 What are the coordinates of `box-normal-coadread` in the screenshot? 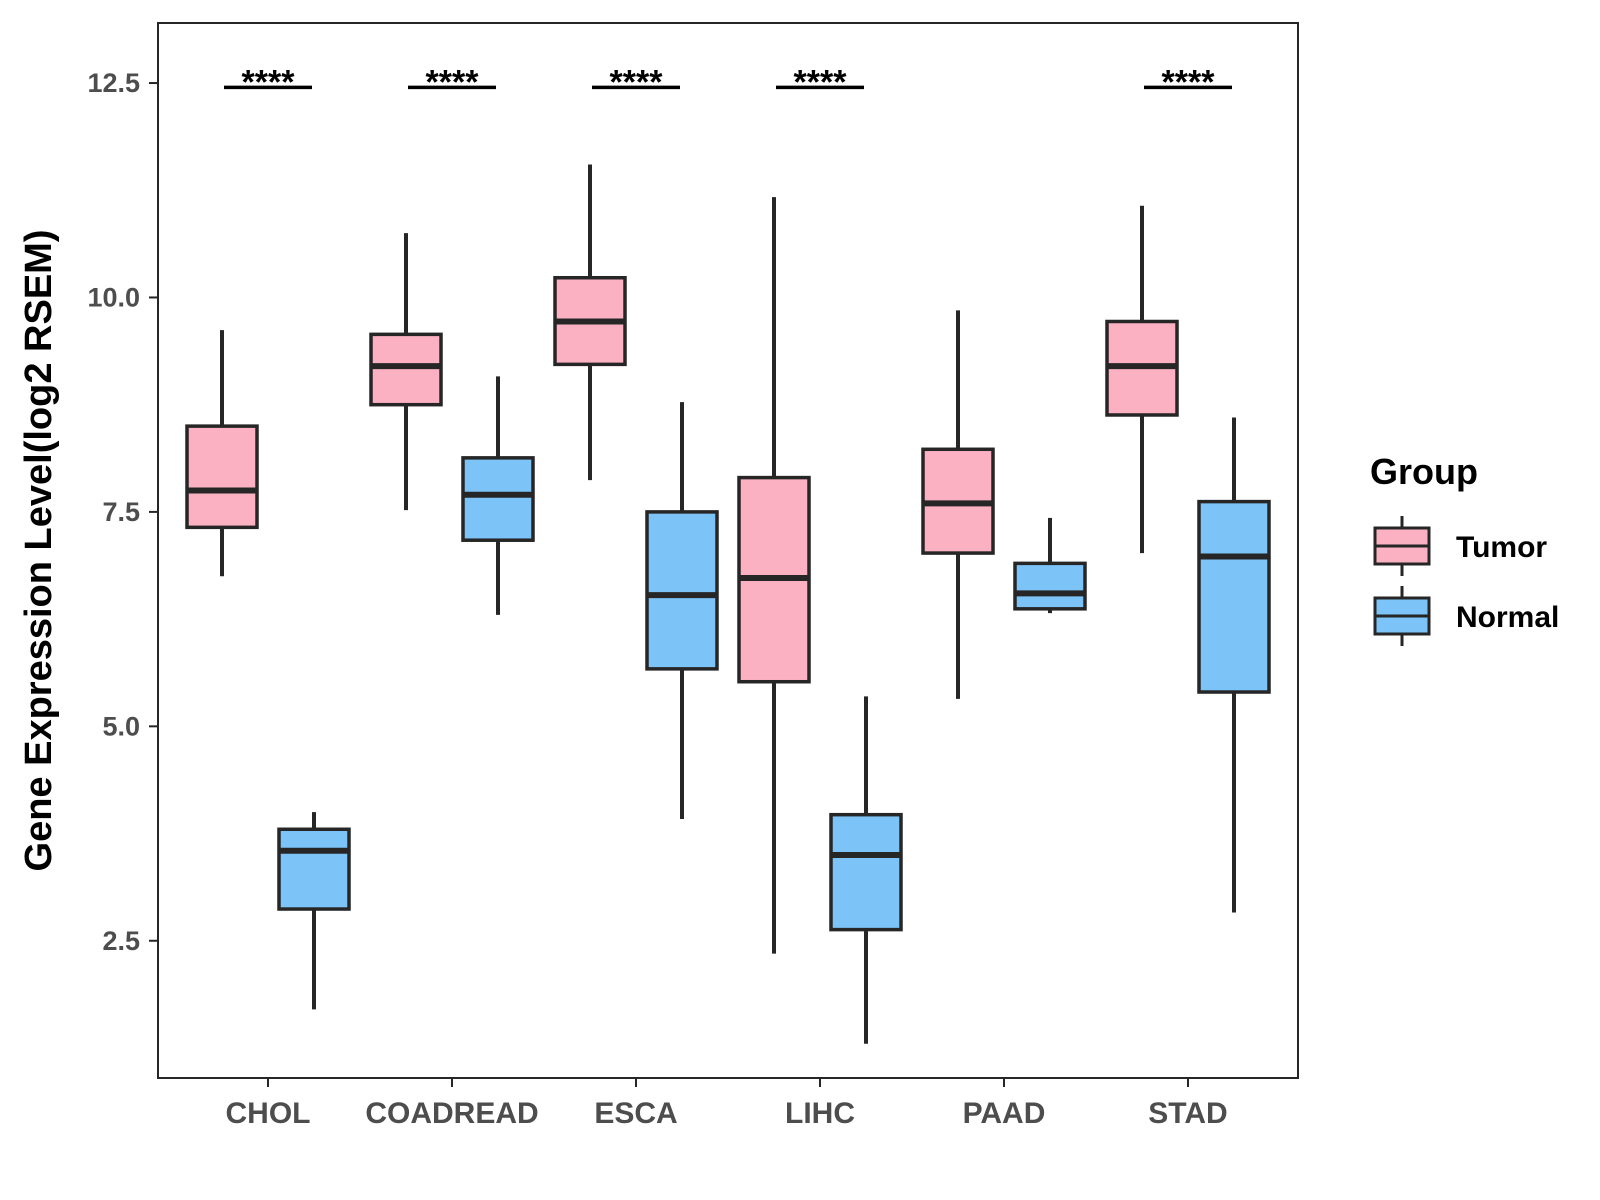 It's located at (498, 495).